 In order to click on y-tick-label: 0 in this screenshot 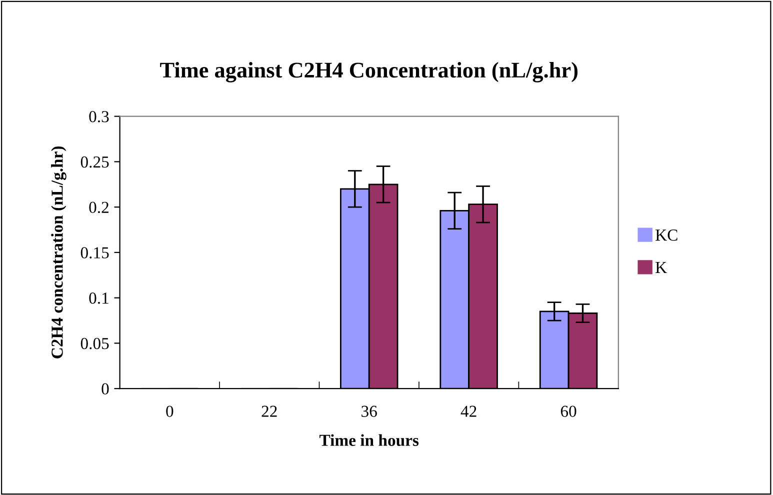, I will do `click(105, 389)`.